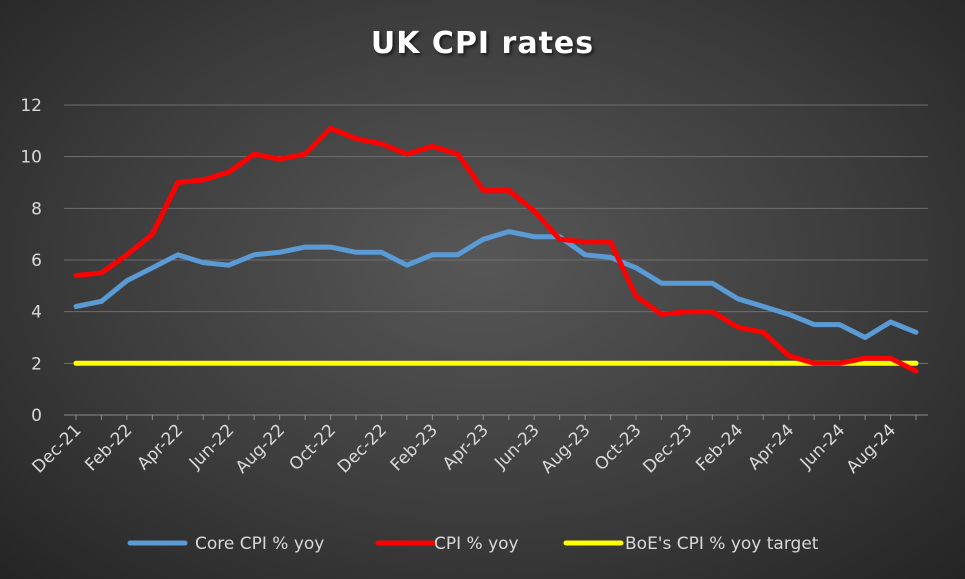 This screenshot has height=579, width=965. I want to click on legend-label: BoE's CPI % yoy target, so click(722, 544).